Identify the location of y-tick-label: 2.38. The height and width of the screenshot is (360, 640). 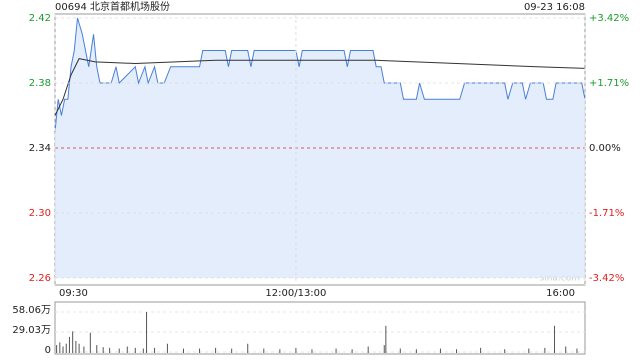
(40, 83).